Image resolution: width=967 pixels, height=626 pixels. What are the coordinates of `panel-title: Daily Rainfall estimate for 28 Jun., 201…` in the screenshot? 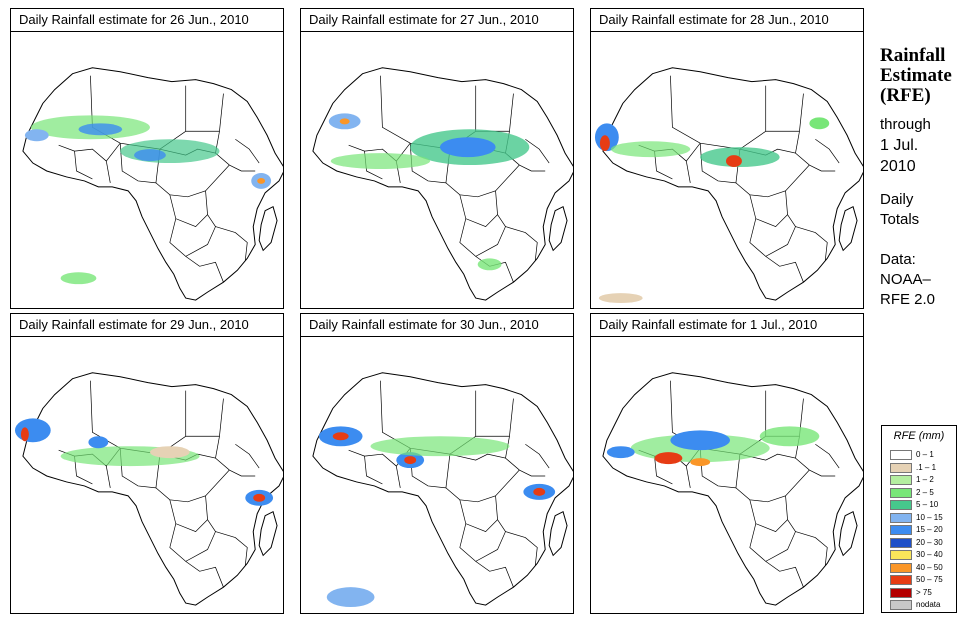 It's located at (727, 20).